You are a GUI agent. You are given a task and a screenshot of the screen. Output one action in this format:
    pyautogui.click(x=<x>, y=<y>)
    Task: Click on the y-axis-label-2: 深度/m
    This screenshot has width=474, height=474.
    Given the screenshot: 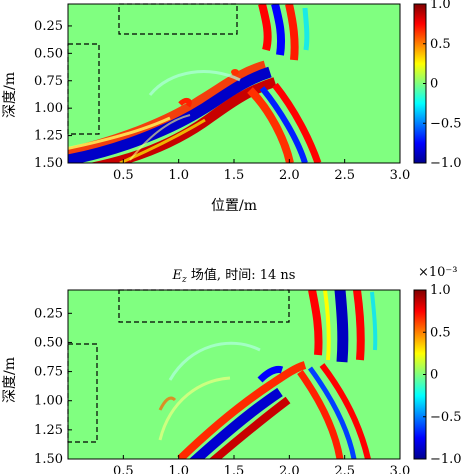 What is the action you would take?
    pyautogui.click(x=10, y=380)
    